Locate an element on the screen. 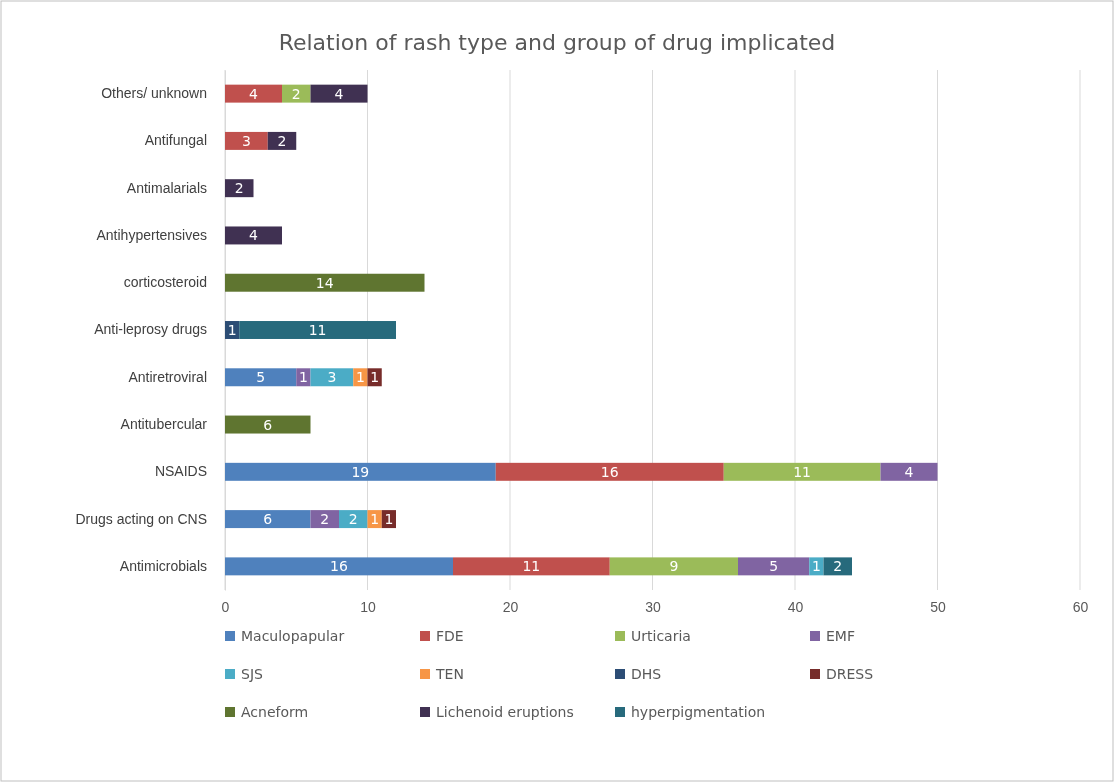 The image size is (1115, 783). legend-label: FDE is located at coordinates (450, 636).